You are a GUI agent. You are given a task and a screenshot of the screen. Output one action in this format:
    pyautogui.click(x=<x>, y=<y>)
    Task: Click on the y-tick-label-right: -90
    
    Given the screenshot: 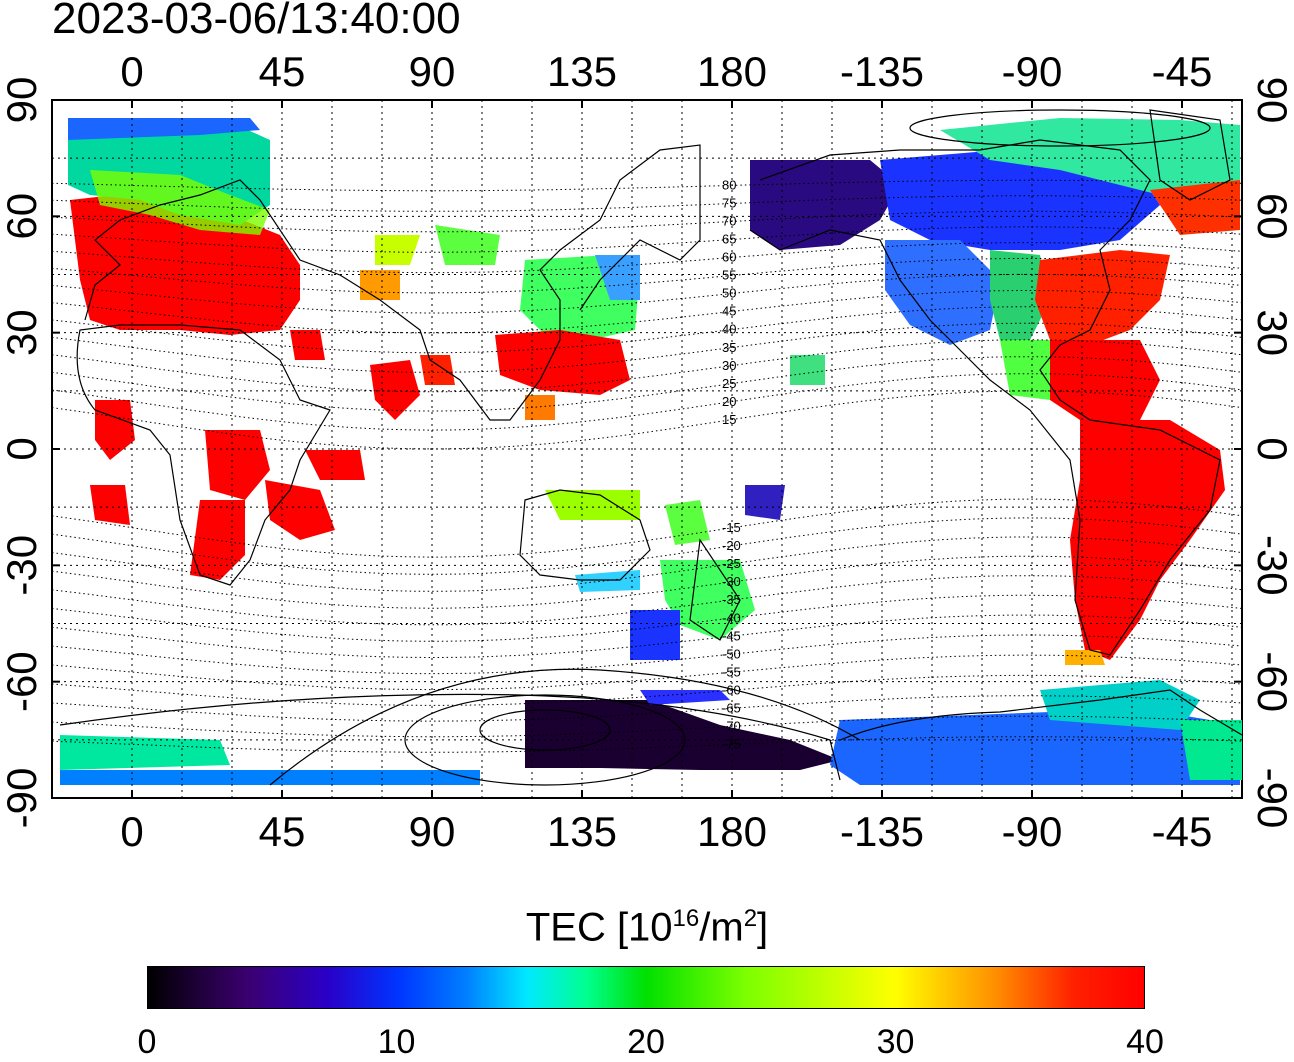 What is the action you would take?
    pyautogui.click(x=1271, y=798)
    